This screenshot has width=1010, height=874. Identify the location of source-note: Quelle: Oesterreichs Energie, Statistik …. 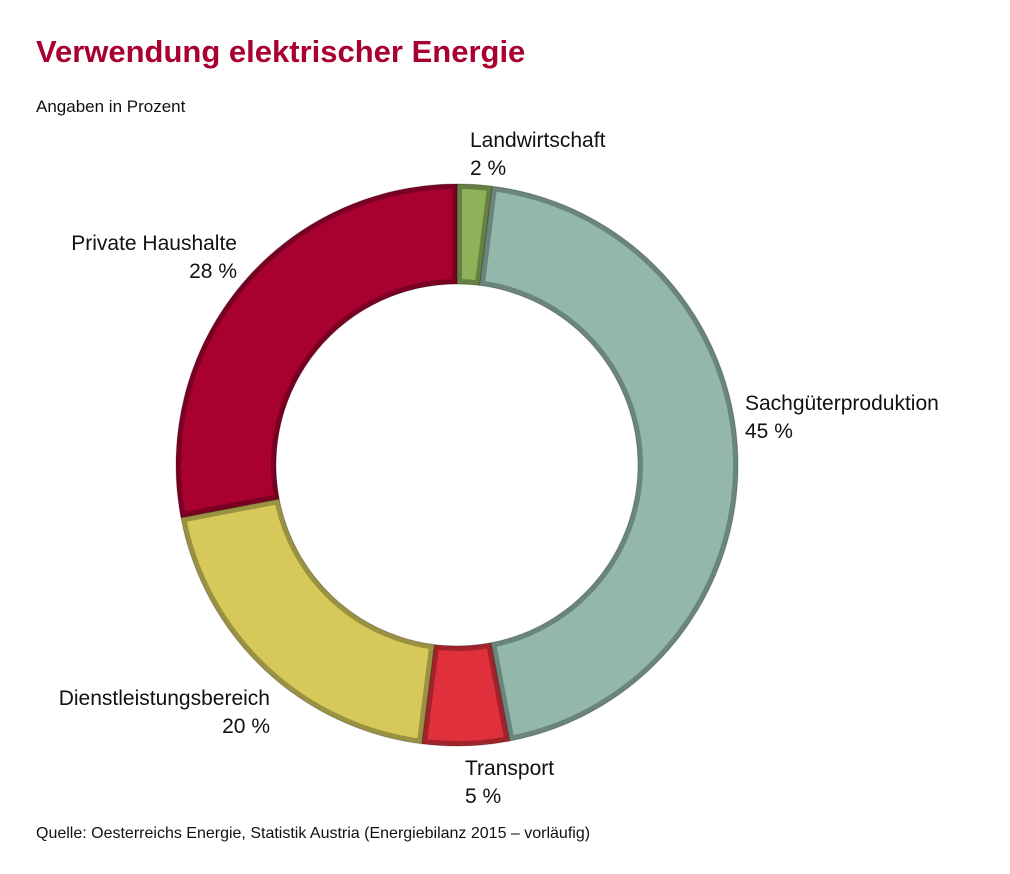
(313, 833).